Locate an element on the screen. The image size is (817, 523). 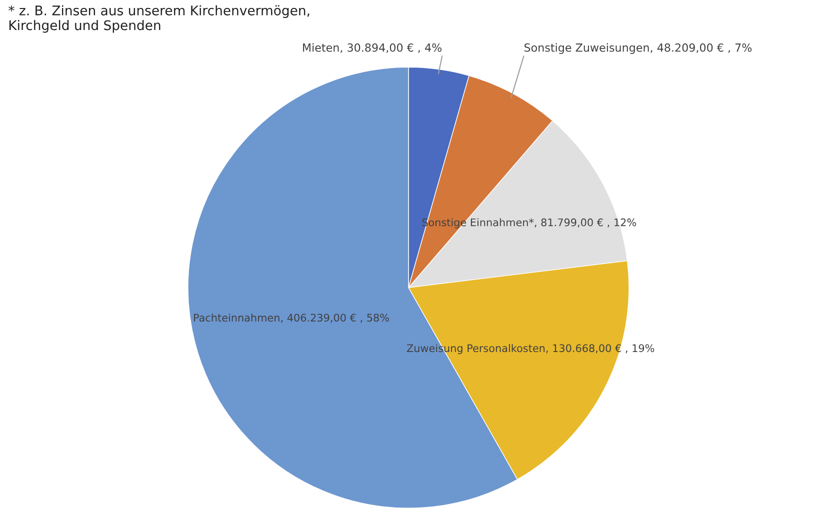
slice-label: Pachteinnahmen, 406.239,00 € , 58% is located at coordinates (291, 318).